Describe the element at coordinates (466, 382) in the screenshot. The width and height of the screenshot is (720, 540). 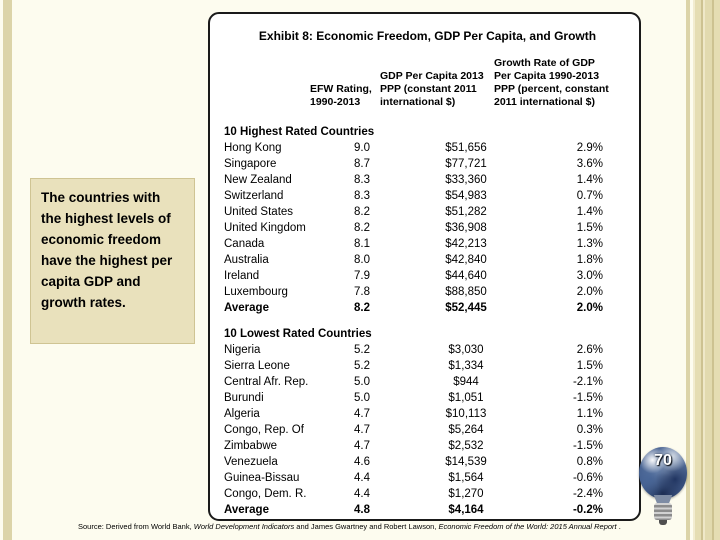
I see `gdp-cell: $944` at that location.